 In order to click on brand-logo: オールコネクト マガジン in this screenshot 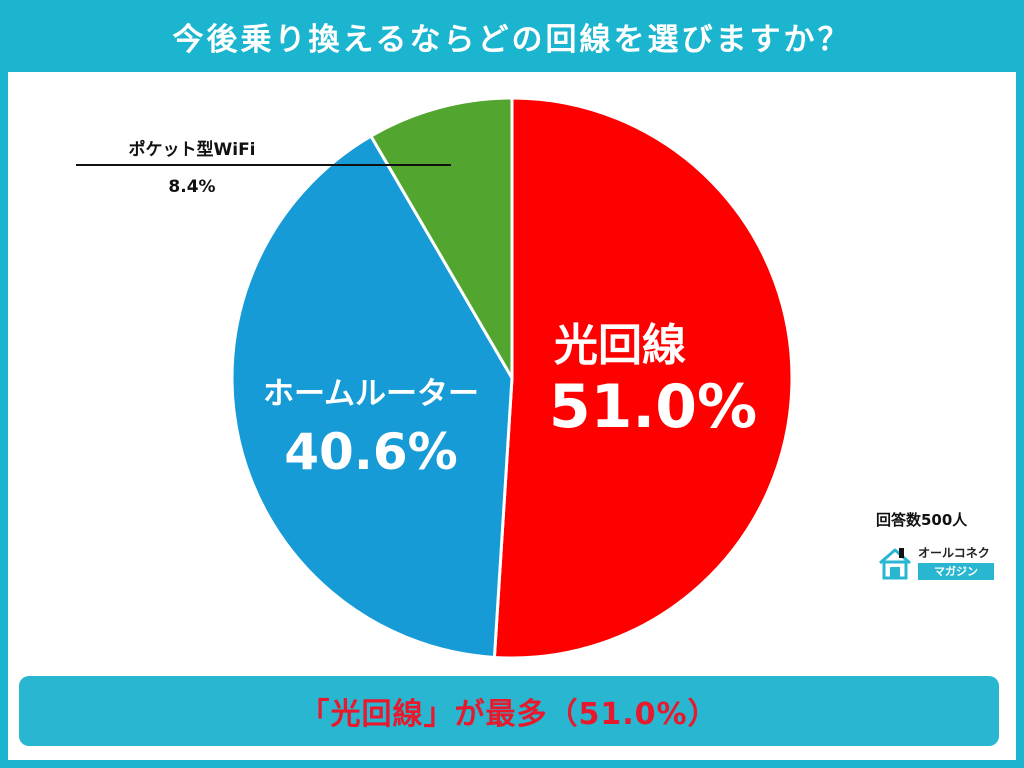, I will do `click(938, 563)`.